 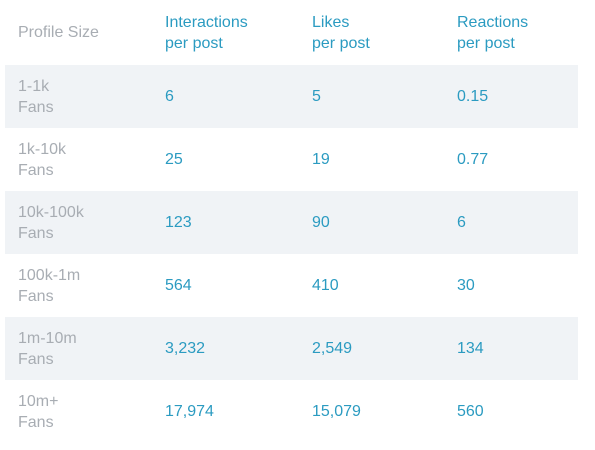 I want to click on row-label: 1k-10k Fans, so click(x=42, y=159).